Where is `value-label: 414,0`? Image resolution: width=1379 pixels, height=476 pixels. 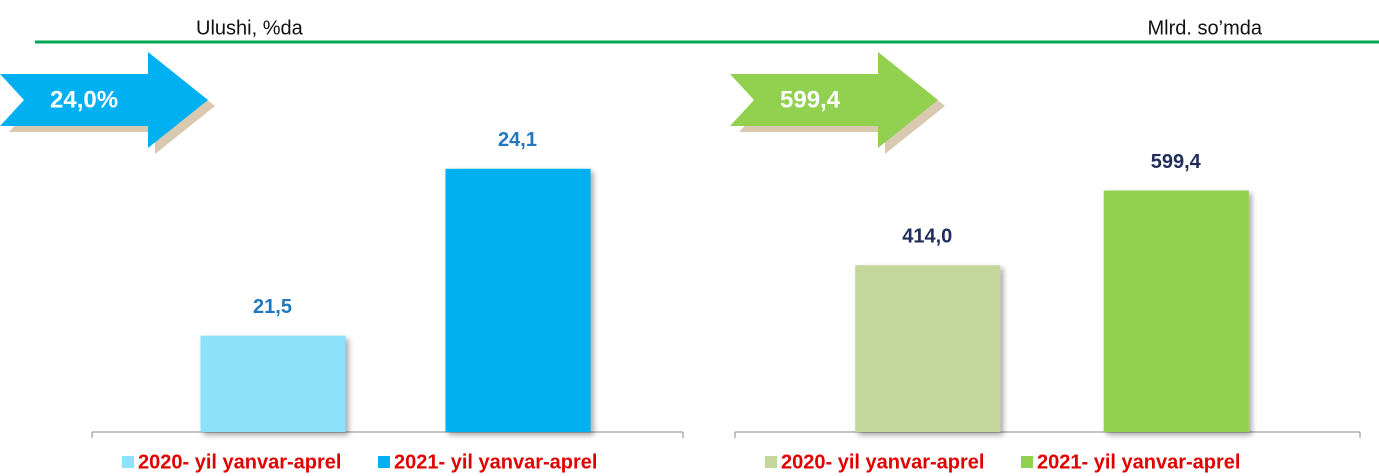 value-label: 414,0 is located at coordinates (927, 236).